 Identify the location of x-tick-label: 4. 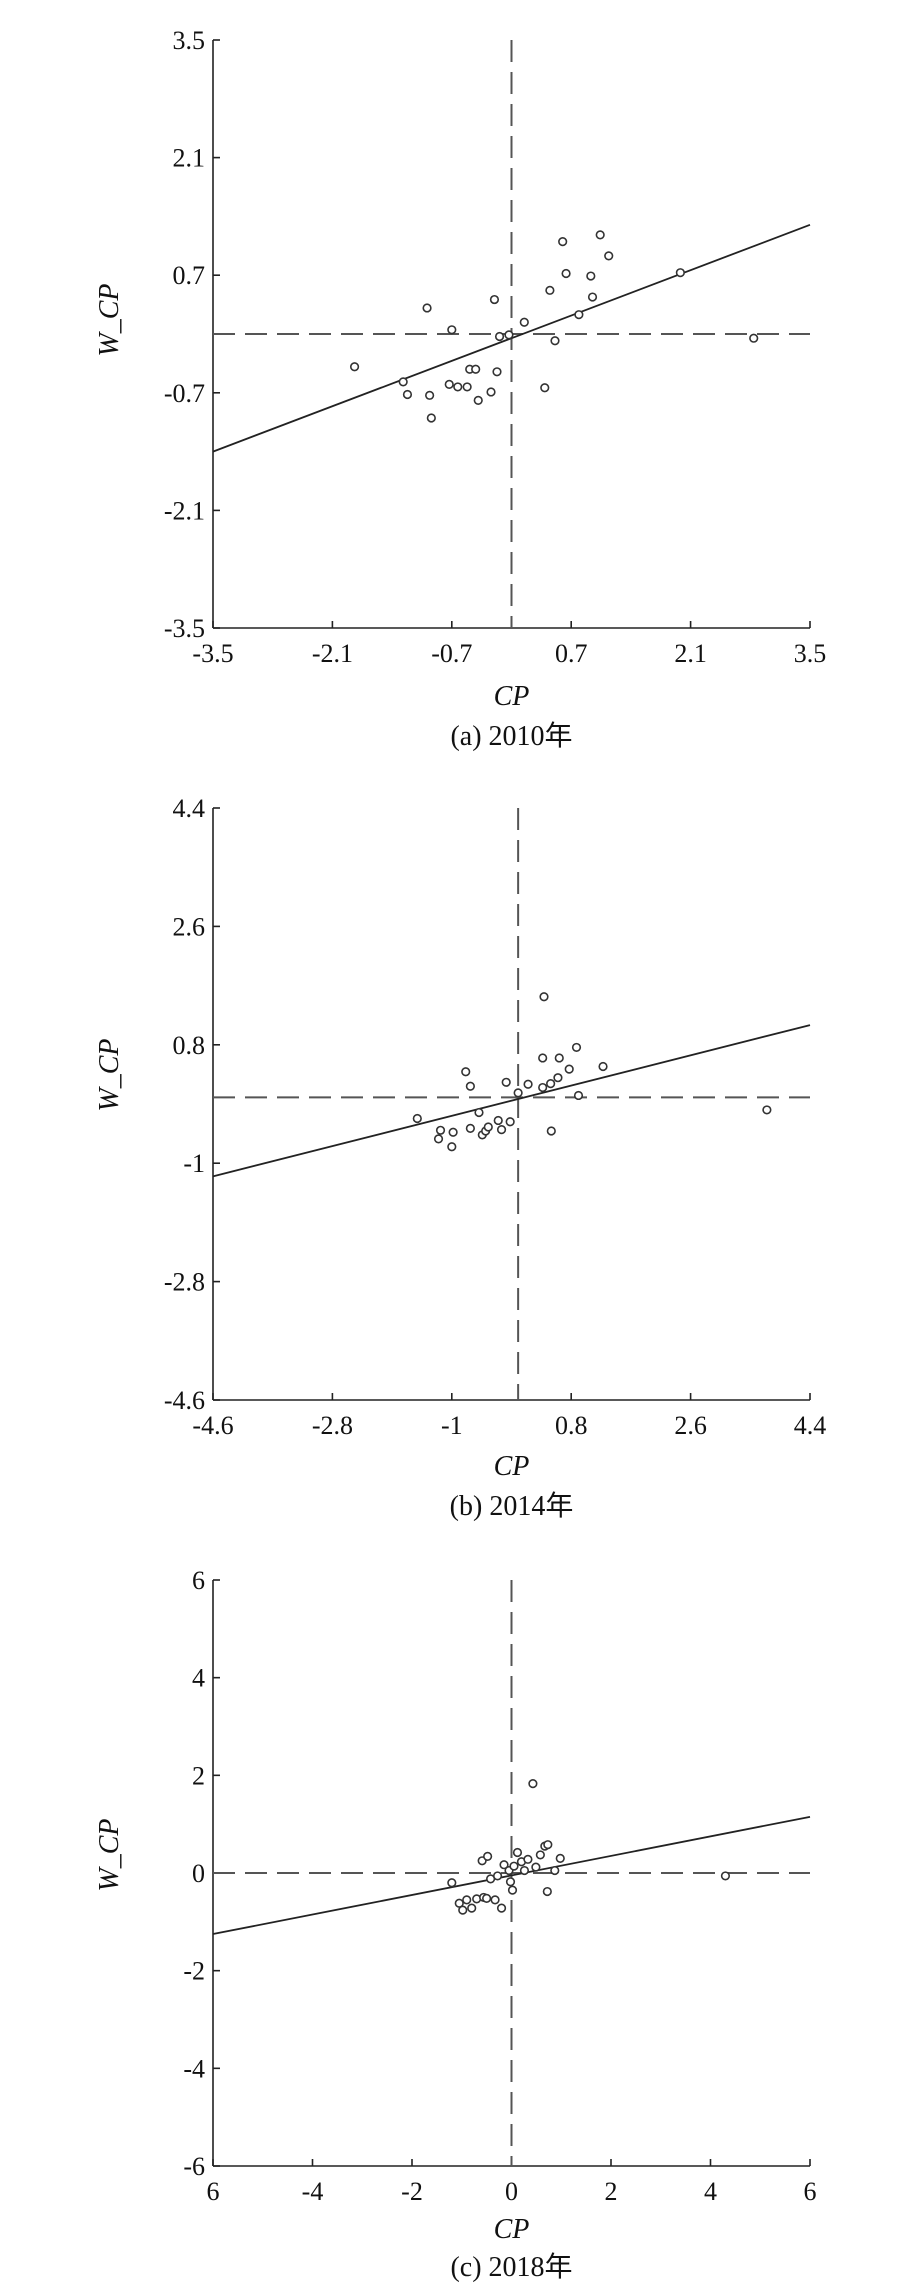
(710, 2191).